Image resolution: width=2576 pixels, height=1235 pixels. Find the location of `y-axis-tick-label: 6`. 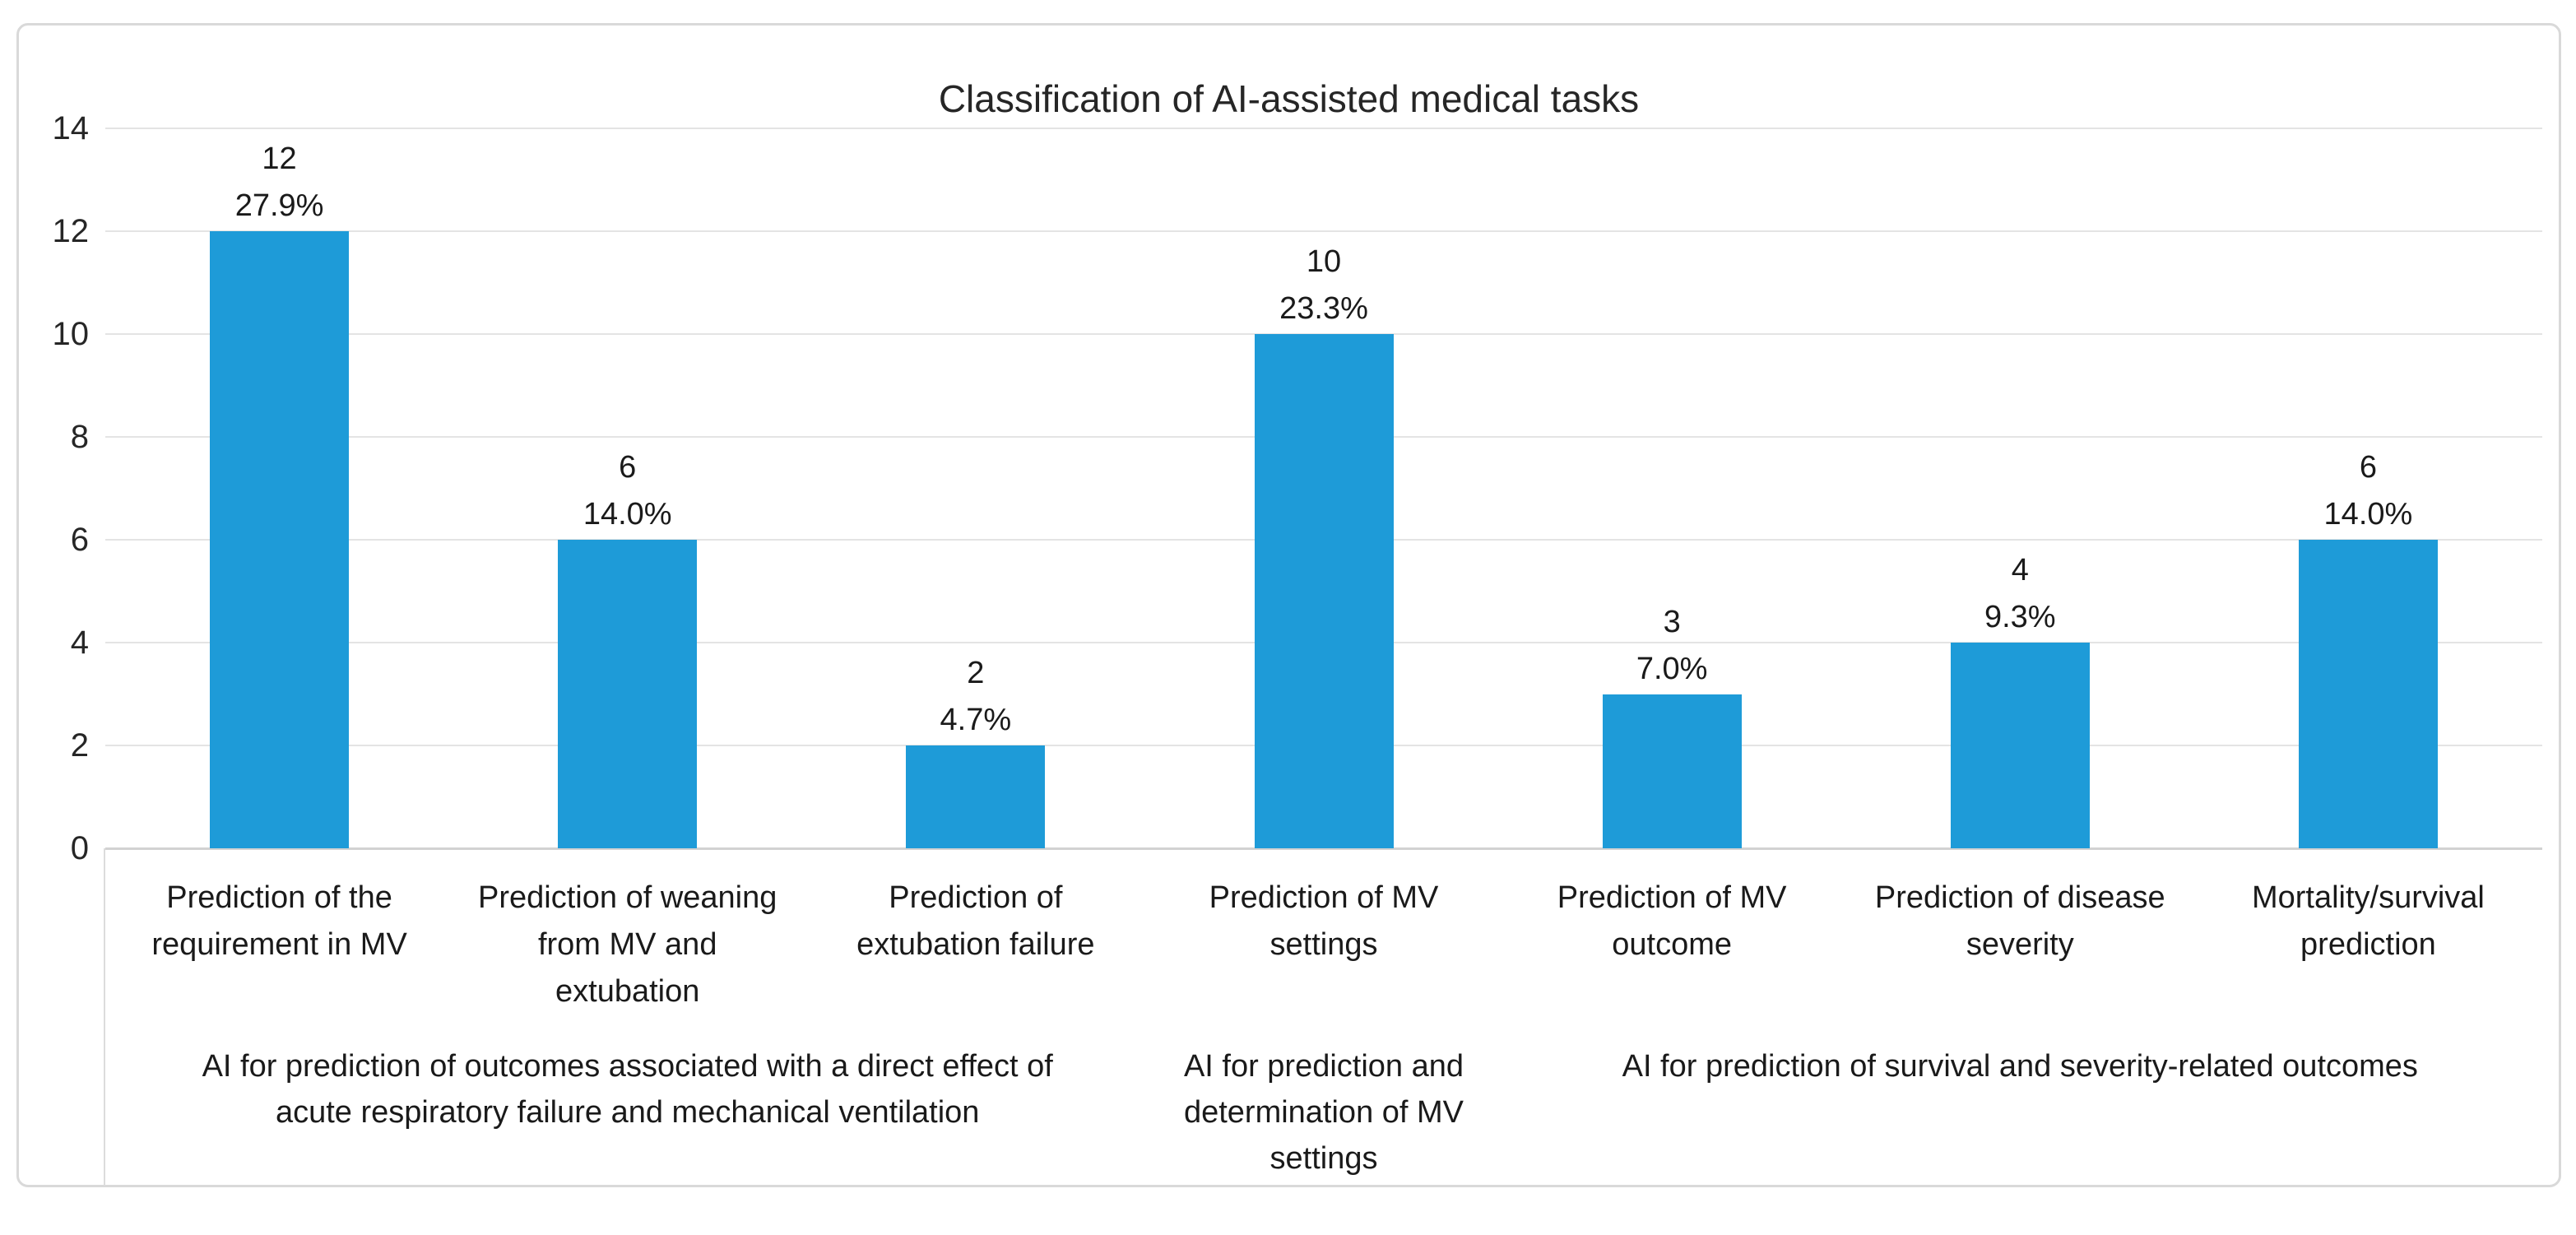

y-axis-tick-label: 6 is located at coordinates (79, 540).